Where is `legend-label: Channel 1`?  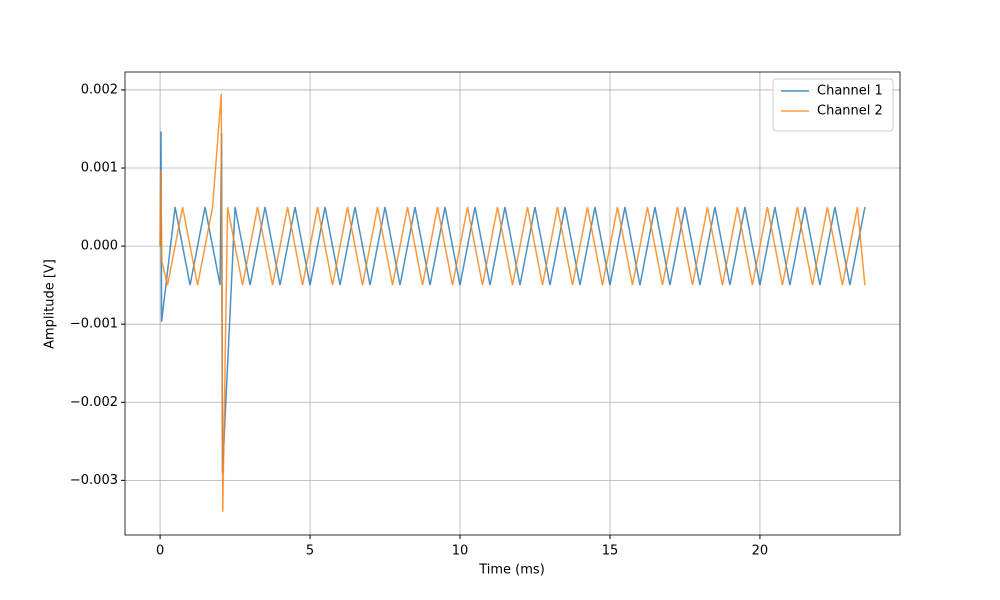 legend-label: Channel 1 is located at coordinates (850, 91).